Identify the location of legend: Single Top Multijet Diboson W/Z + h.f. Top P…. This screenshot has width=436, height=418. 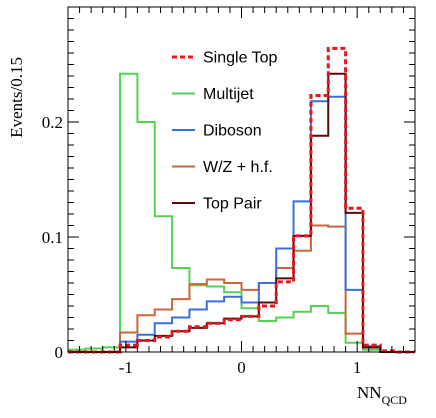
(225, 131).